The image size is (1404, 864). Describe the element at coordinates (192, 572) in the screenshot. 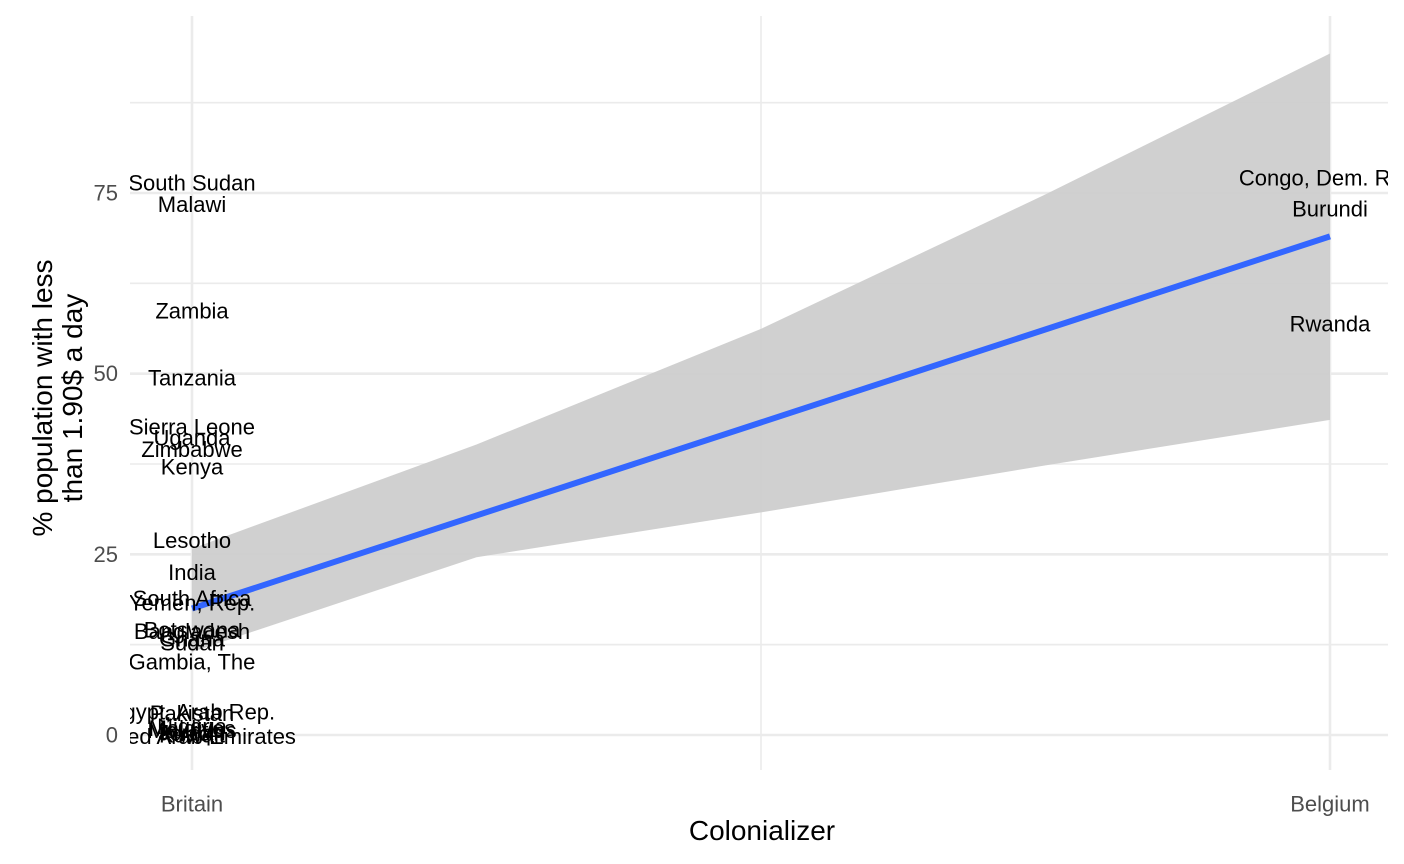

I see `point-label: India` at that location.